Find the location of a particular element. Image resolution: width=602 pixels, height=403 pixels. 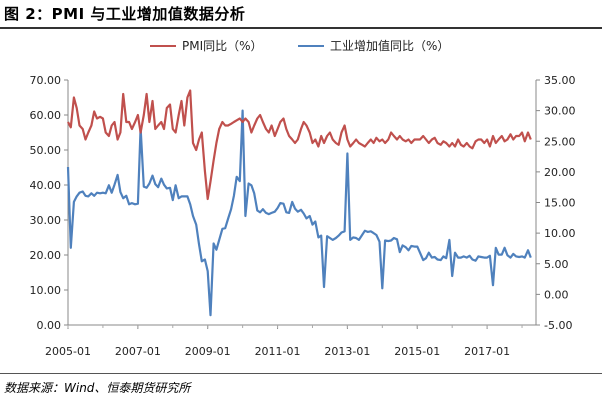

right-tick-label: 10.00 is located at coordinates (560, 233).